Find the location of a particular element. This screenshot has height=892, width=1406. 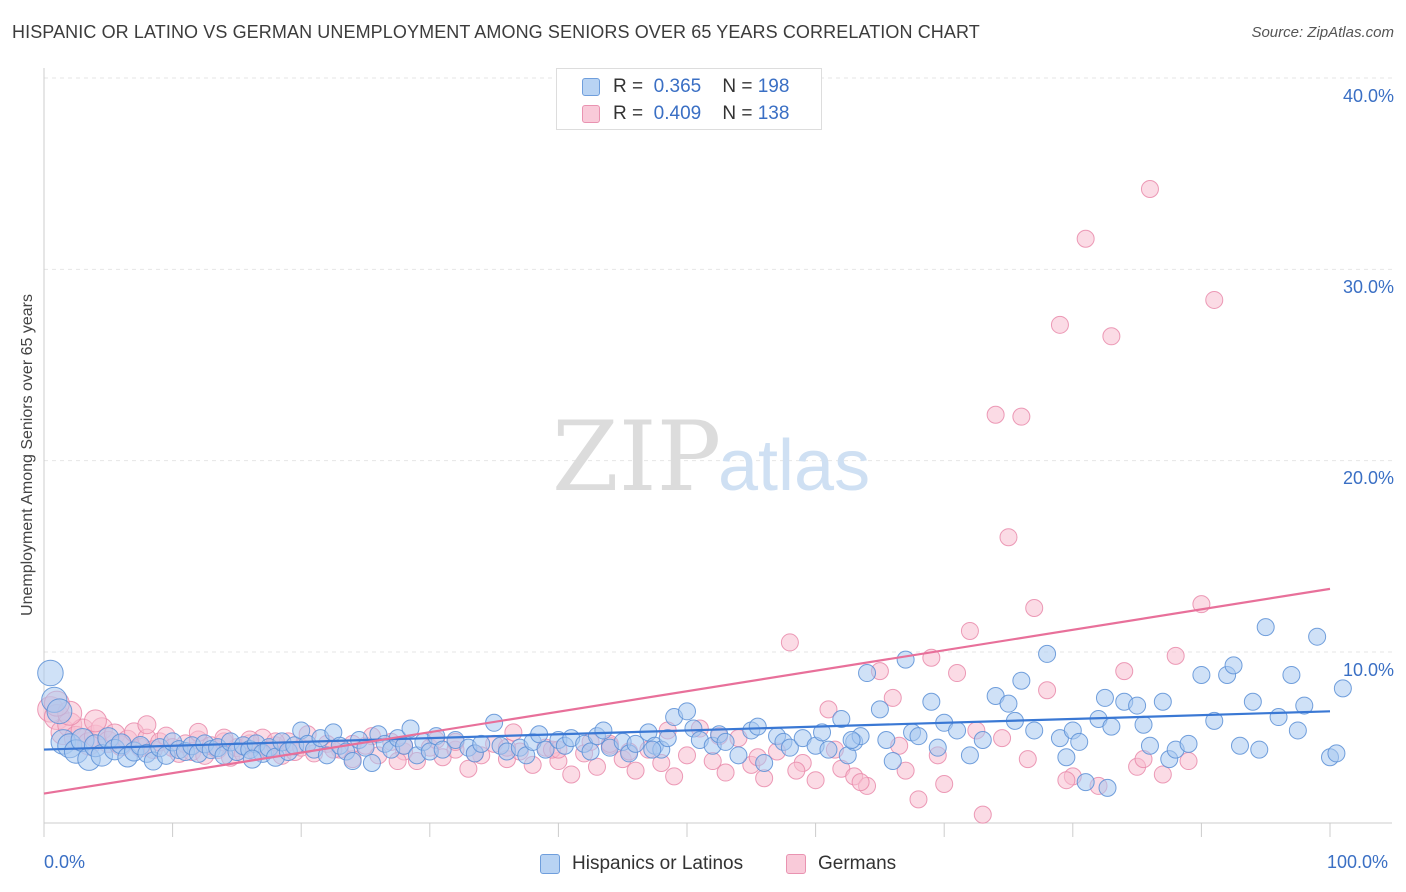

n-value: 198 is located at coordinates (773, 86).